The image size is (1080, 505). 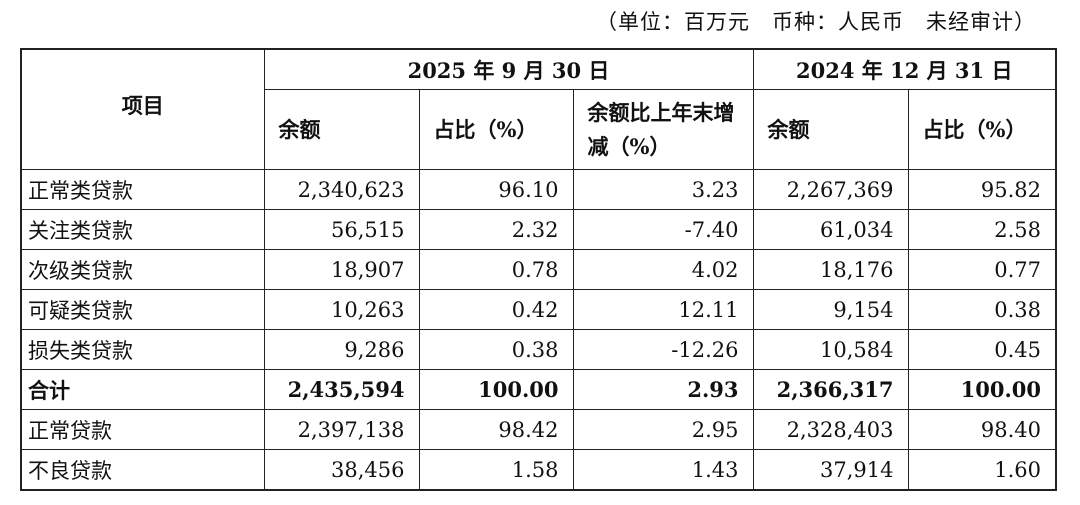 I want to click on cell: 1.43, so click(x=663, y=470).